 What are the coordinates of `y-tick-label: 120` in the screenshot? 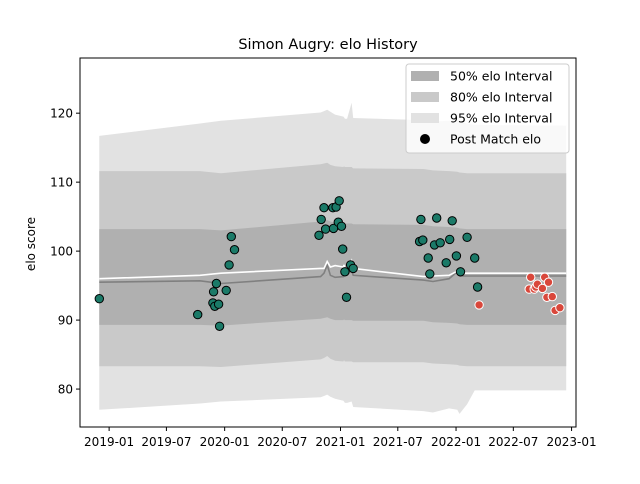 It's located at (61, 114).